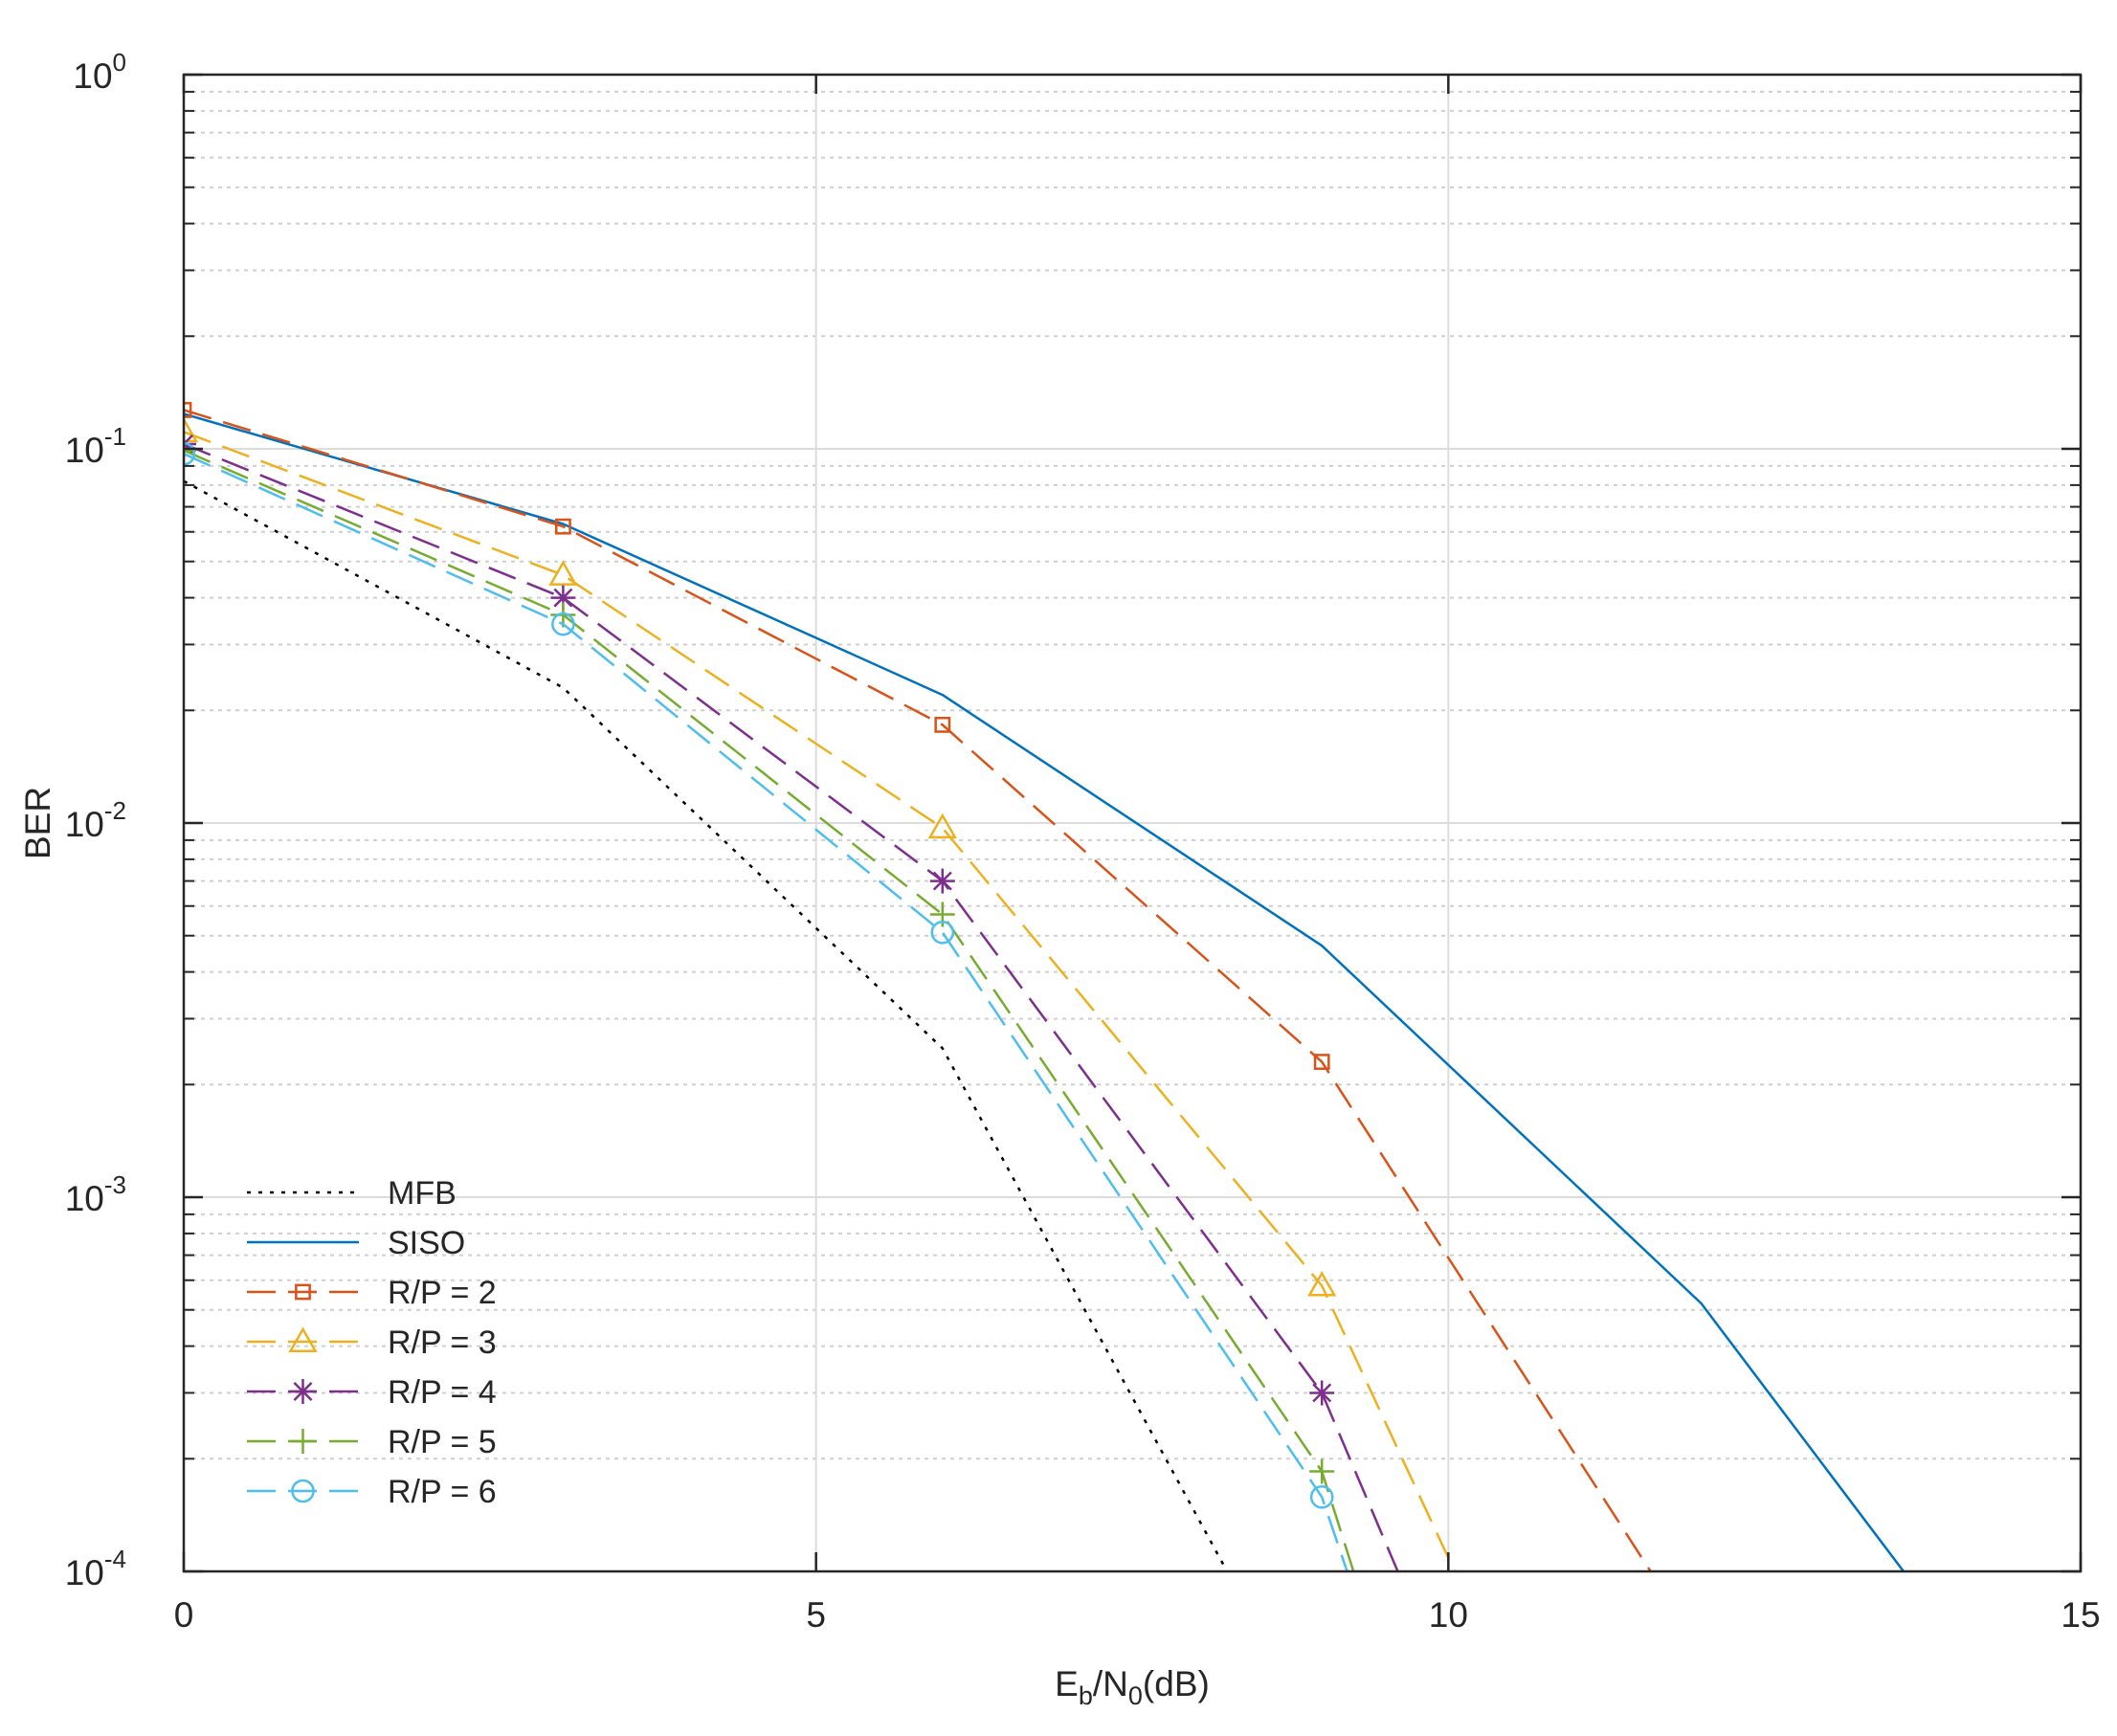 This screenshot has width=2117, height=1736. What do you see at coordinates (184, 1615) in the screenshot?
I see `x-tick-label: 0` at bounding box center [184, 1615].